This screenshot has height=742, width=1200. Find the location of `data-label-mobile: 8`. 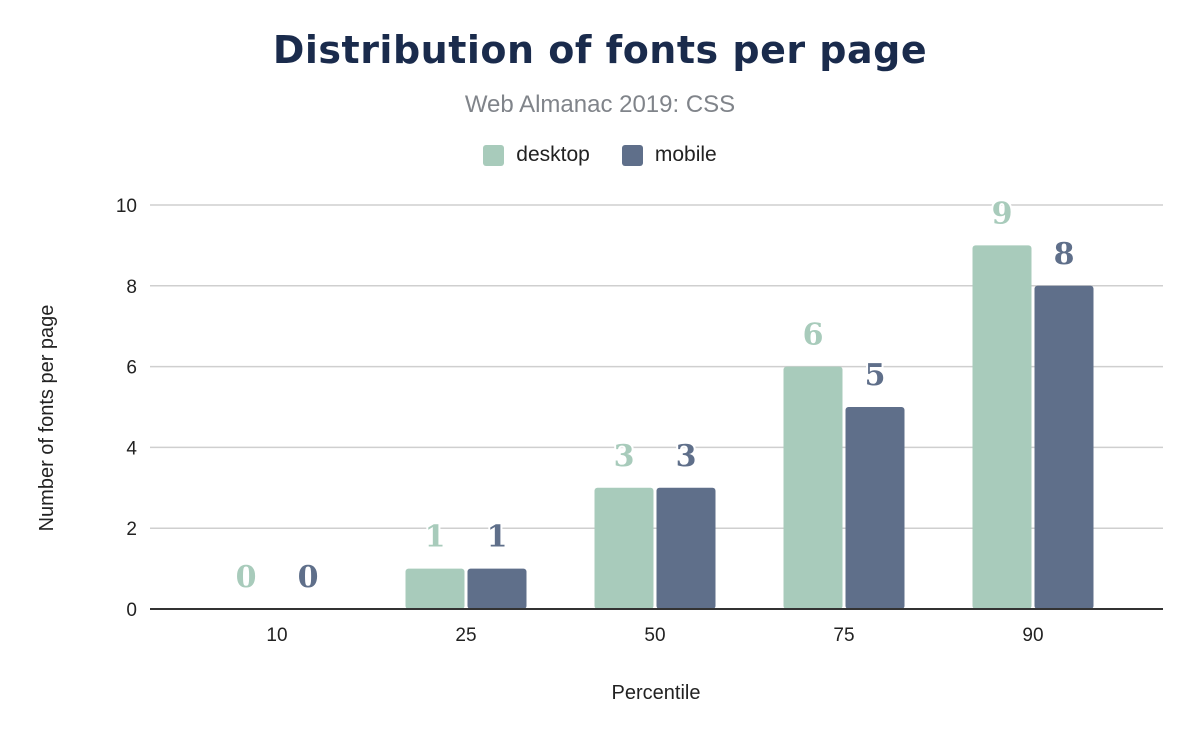

data-label-mobile: 8 is located at coordinates (1064, 254).